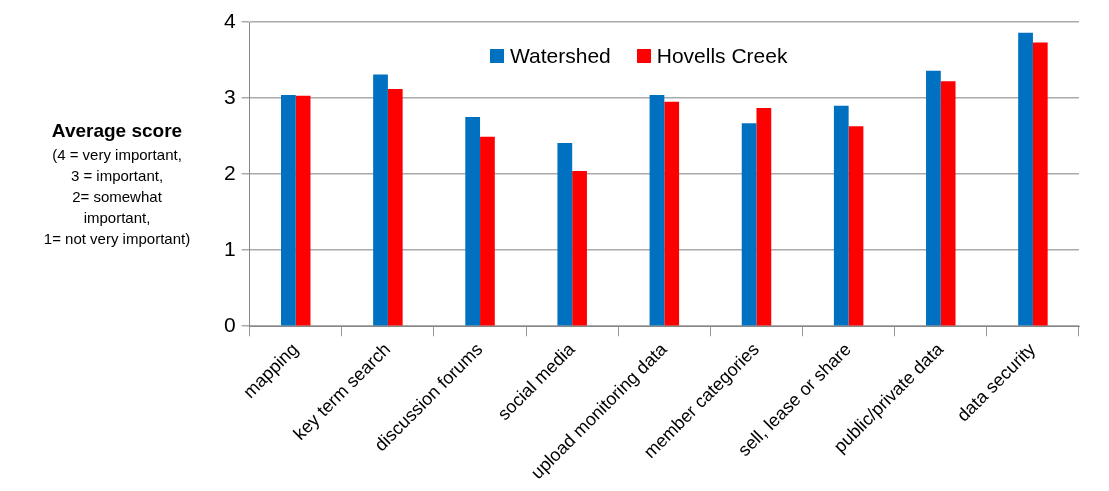 Image resolution: width=1109 pixels, height=491 pixels. What do you see at coordinates (229, 20) in the screenshot?
I see `y-tick-label: 4` at bounding box center [229, 20].